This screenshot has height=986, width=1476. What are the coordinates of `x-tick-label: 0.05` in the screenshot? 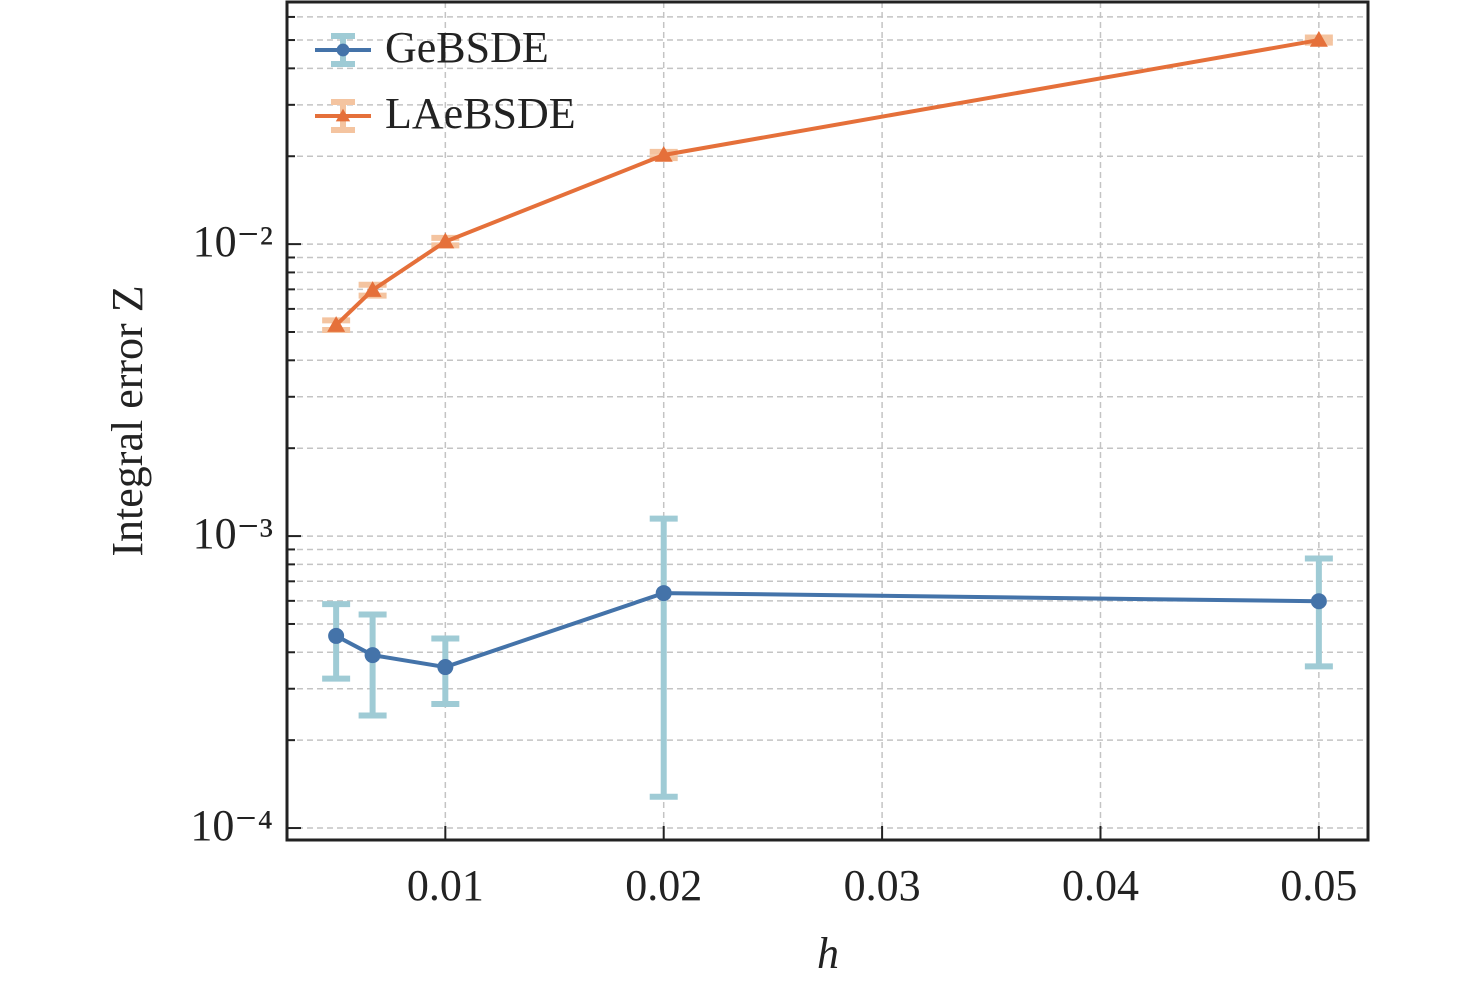 It's located at (1318, 885).